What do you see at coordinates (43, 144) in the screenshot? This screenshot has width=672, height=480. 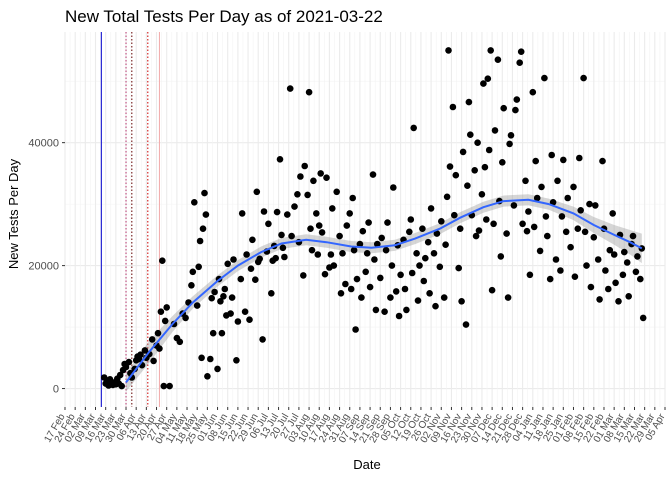 I see `y-tick-label: 40000` at bounding box center [43, 144].